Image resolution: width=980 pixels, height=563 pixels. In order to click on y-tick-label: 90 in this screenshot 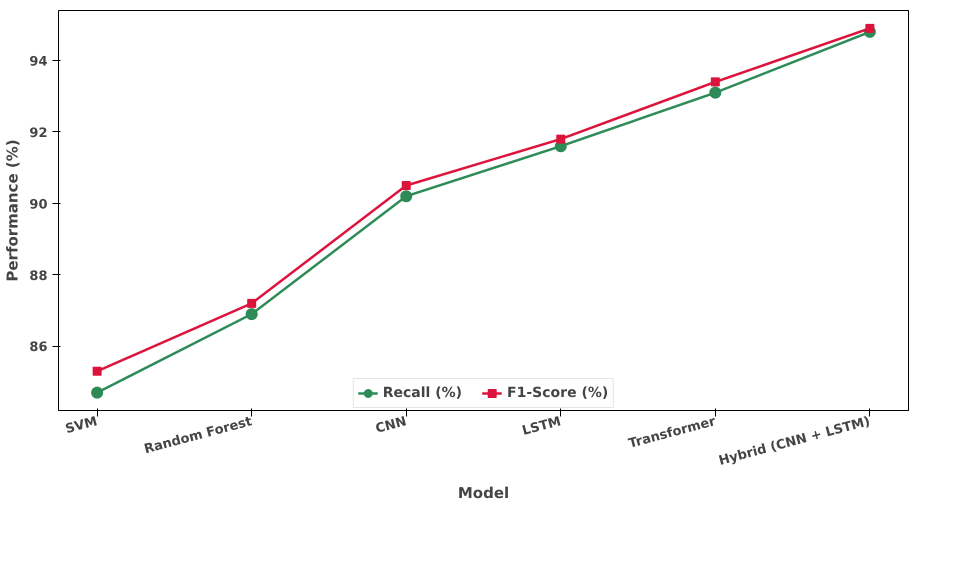, I will do `click(38, 204)`.